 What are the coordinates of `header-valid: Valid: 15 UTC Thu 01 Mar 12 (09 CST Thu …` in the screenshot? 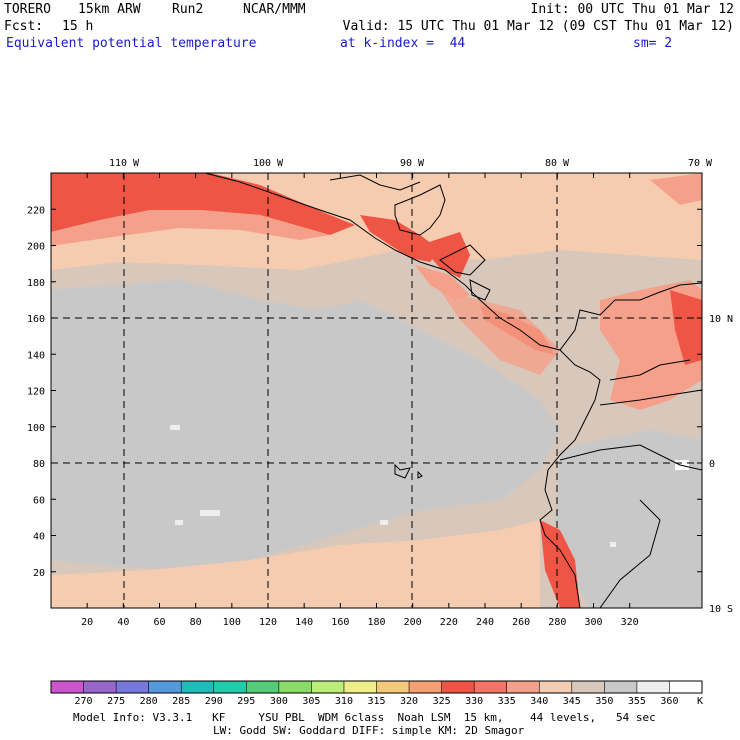 It's located at (538, 26).